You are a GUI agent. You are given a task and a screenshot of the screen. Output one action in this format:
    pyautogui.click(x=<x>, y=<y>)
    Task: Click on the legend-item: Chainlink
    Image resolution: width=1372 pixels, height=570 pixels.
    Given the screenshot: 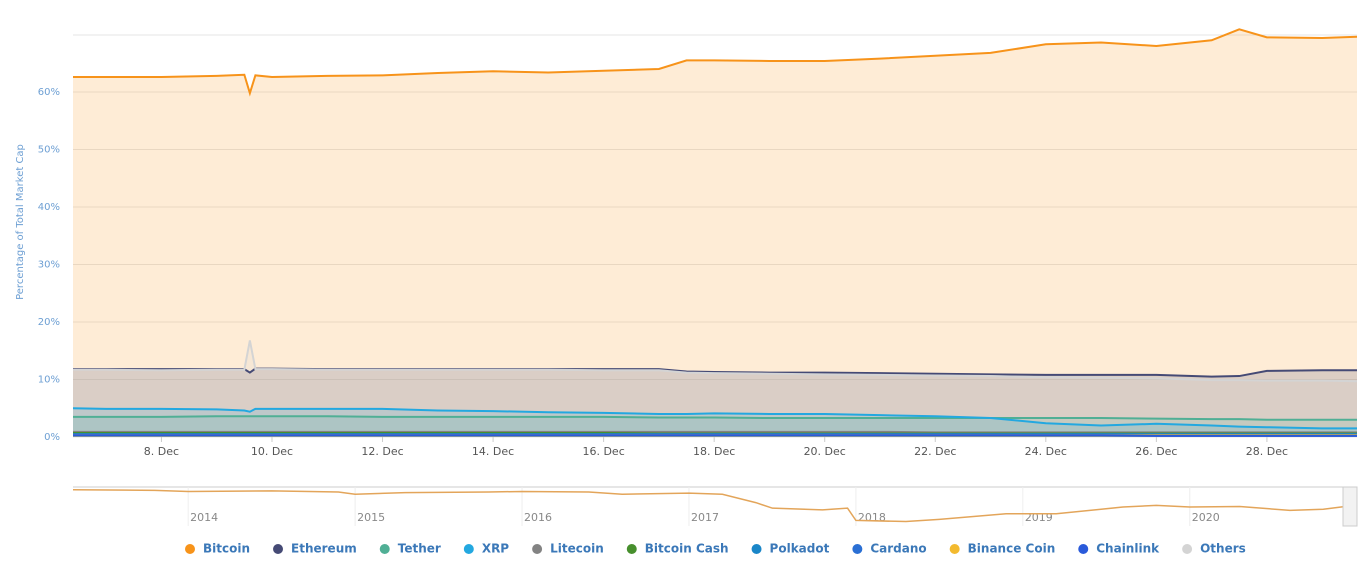 What is the action you would take?
    pyautogui.click(x=1119, y=549)
    